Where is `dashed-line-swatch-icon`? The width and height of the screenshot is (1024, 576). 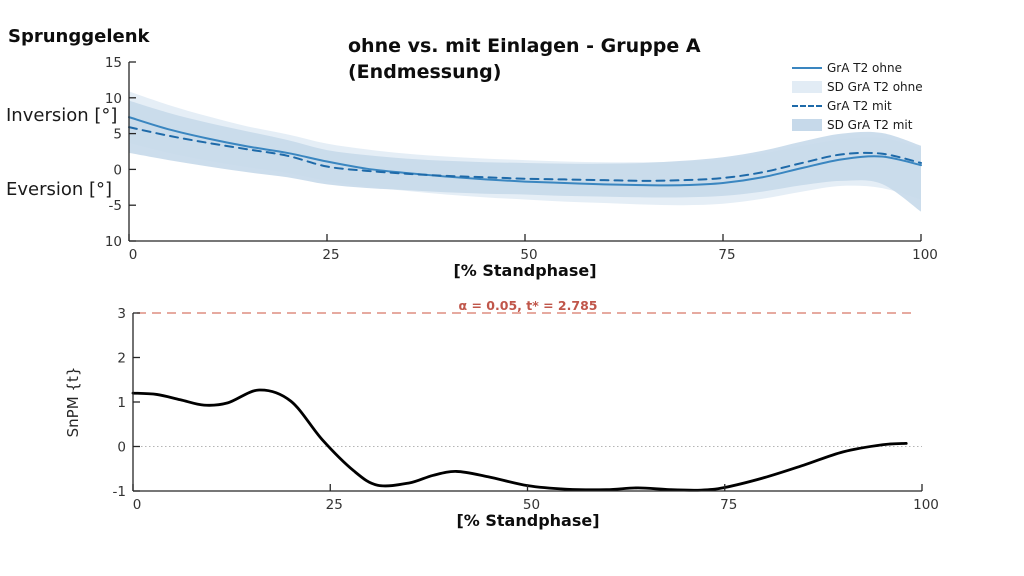
dashed-line-swatch-icon is located at coordinates (807, 105).